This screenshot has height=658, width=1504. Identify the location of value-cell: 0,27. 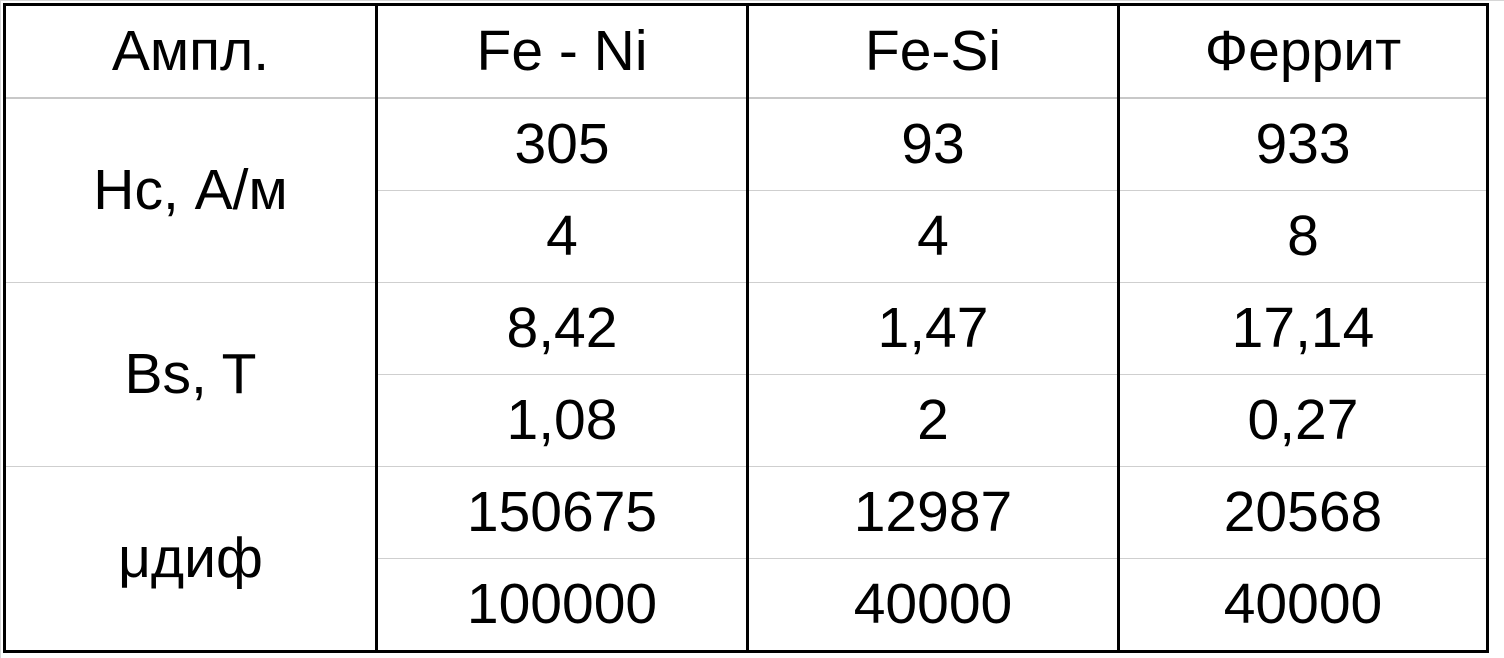
(1303, 420).